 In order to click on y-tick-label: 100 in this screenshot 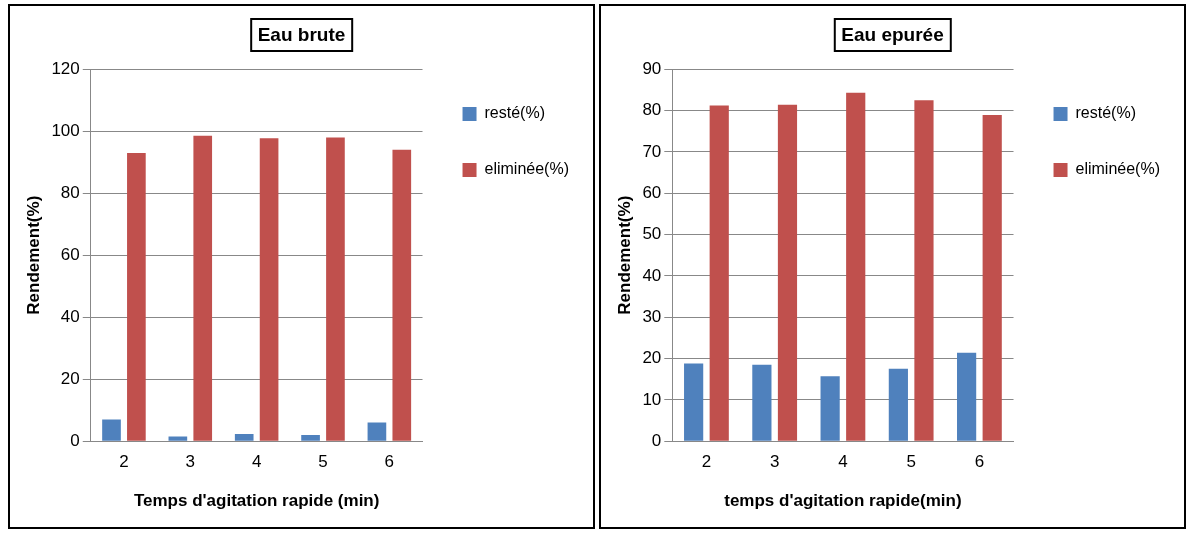, I will do `click(65, 130)`.